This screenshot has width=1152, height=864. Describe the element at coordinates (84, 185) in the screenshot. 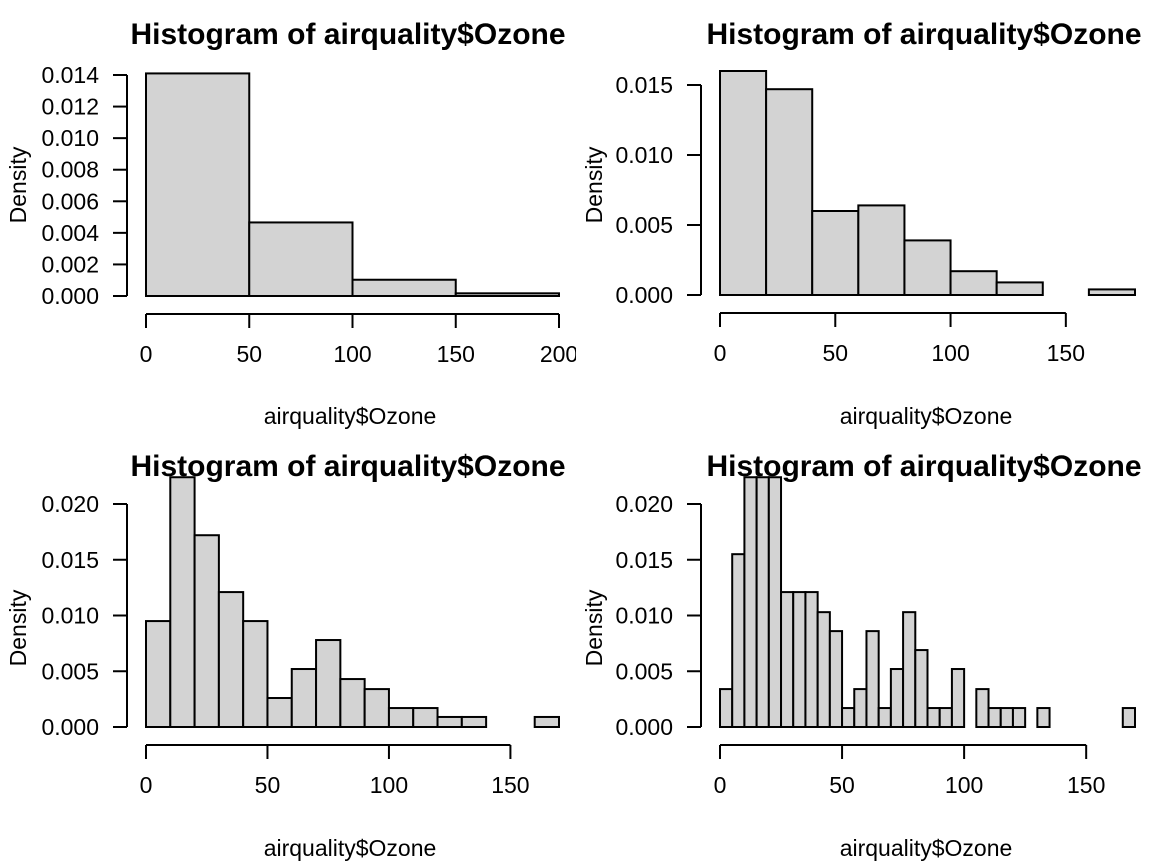

I see `y-axis: 0.000 0.002 0.004 0.006 0.008 0.010 0.012 0.014` at that location.